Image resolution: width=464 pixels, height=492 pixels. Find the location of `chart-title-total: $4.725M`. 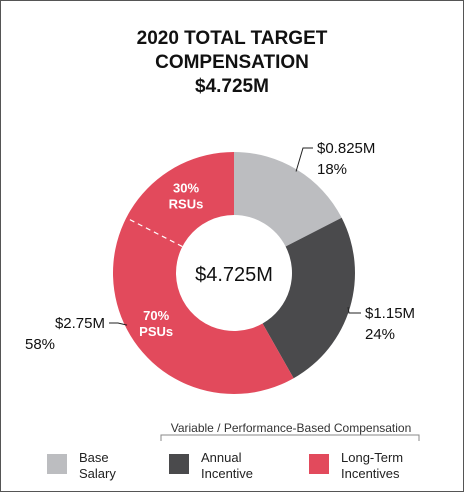

chart-title-total: $4.725M is located at coordinates (232, 86).